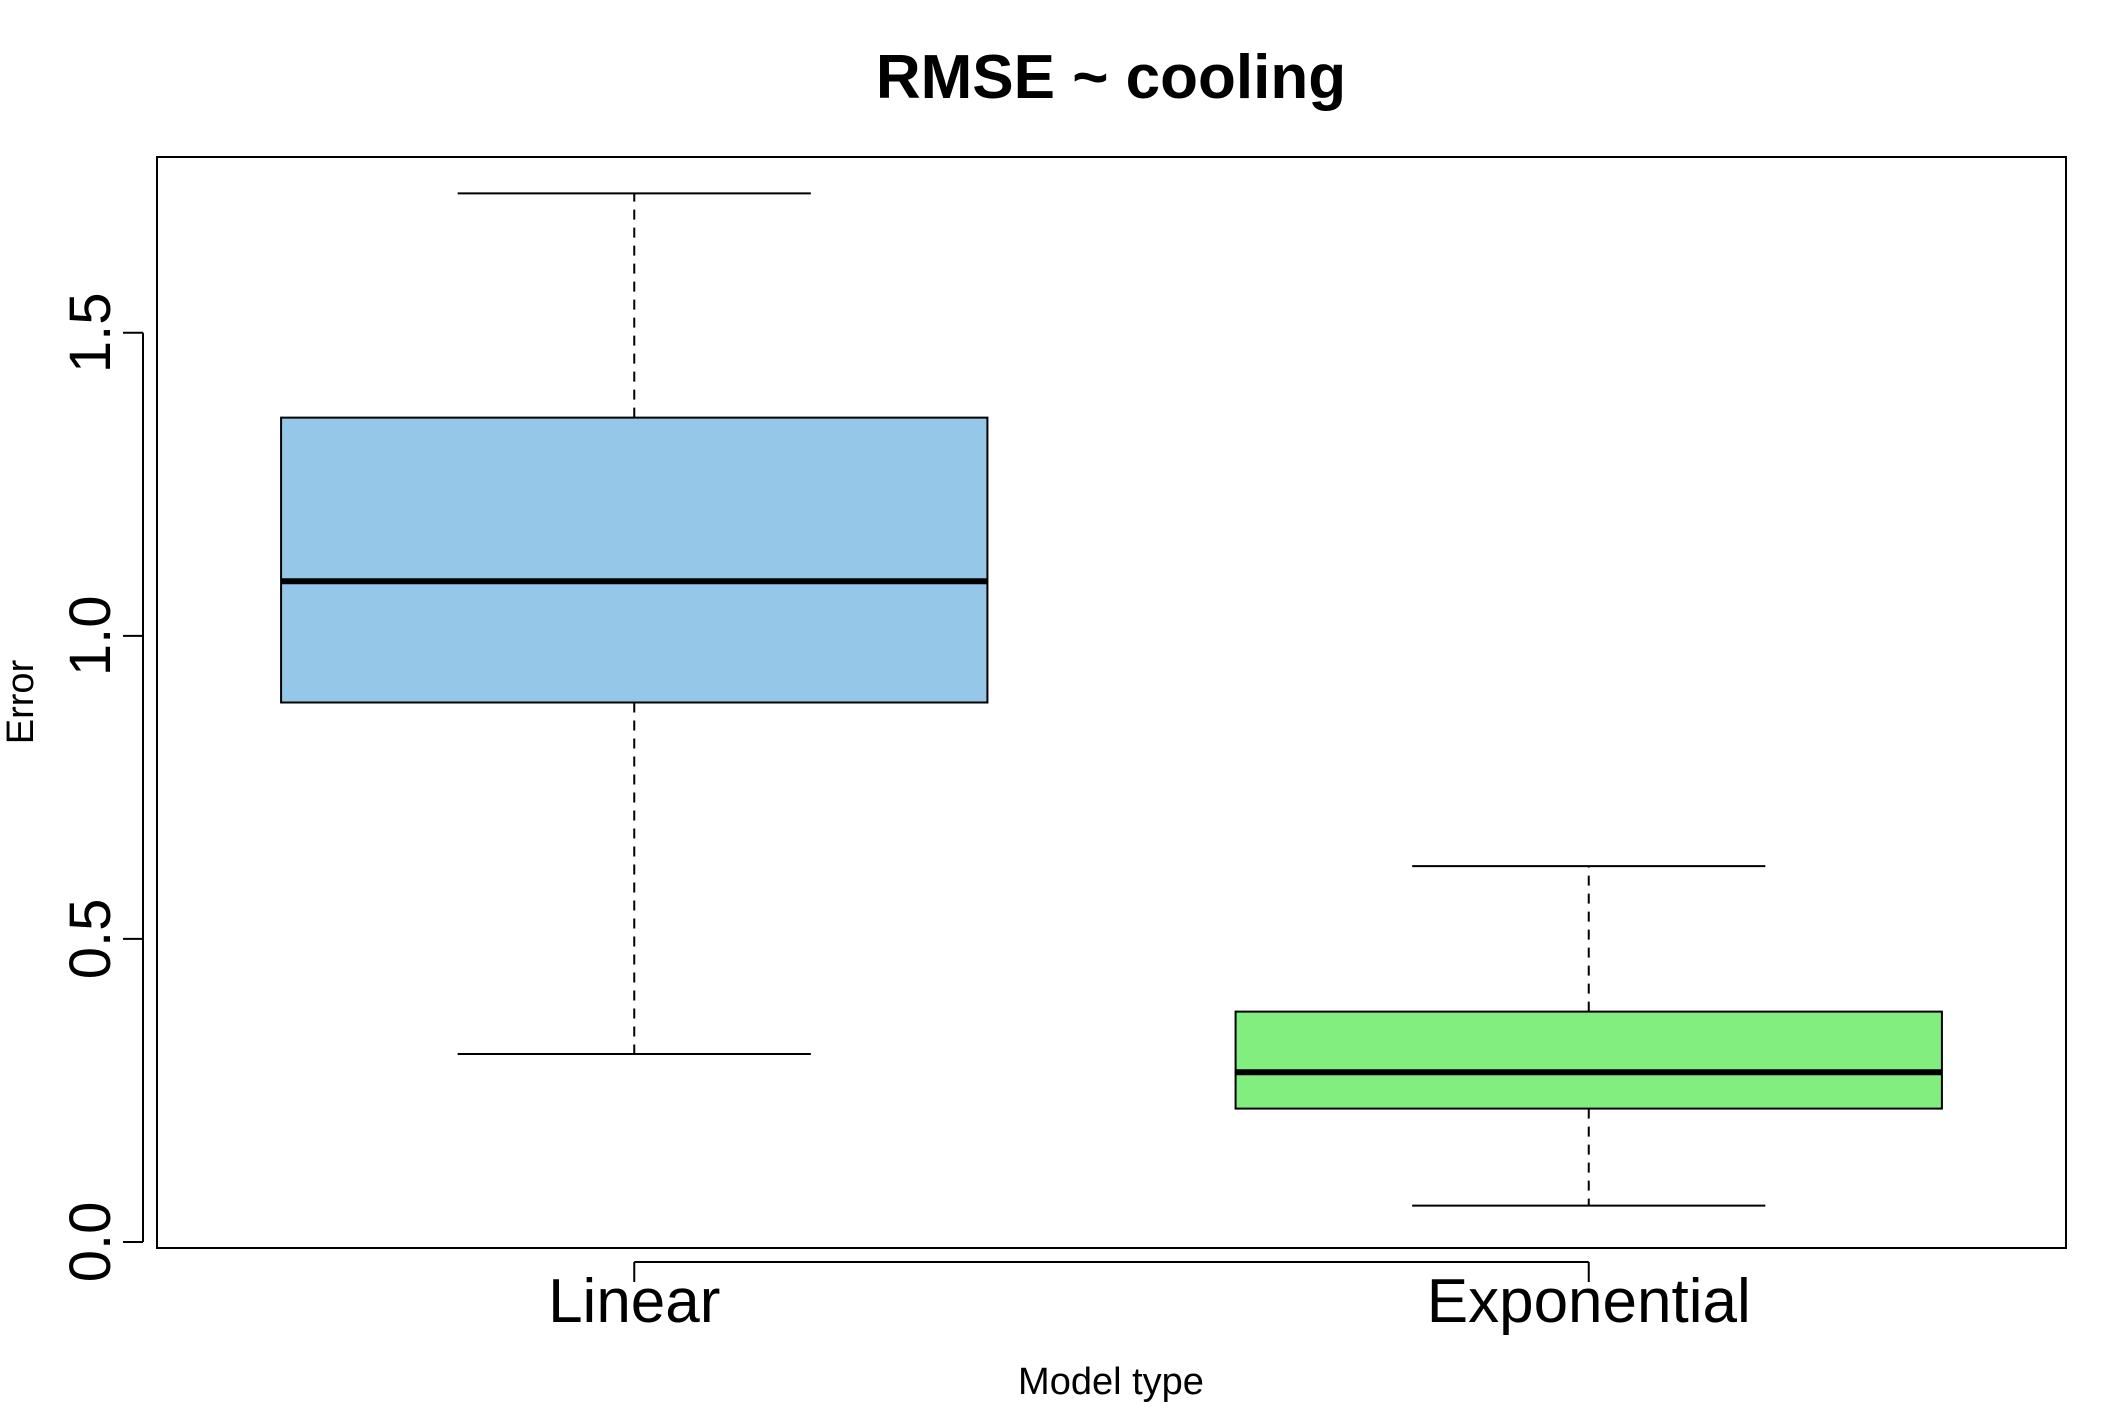 Image resolution: width=2118 pixels, height=1427 pixels. What do you see at coordinates (90, 636) in the screenshot?
I see `y-tick-label: 1.0` at bounding box center [90, 636].